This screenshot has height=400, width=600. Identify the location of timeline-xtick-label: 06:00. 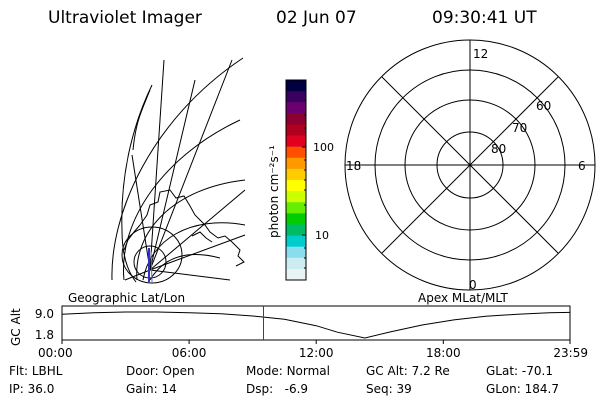
(189, 353).